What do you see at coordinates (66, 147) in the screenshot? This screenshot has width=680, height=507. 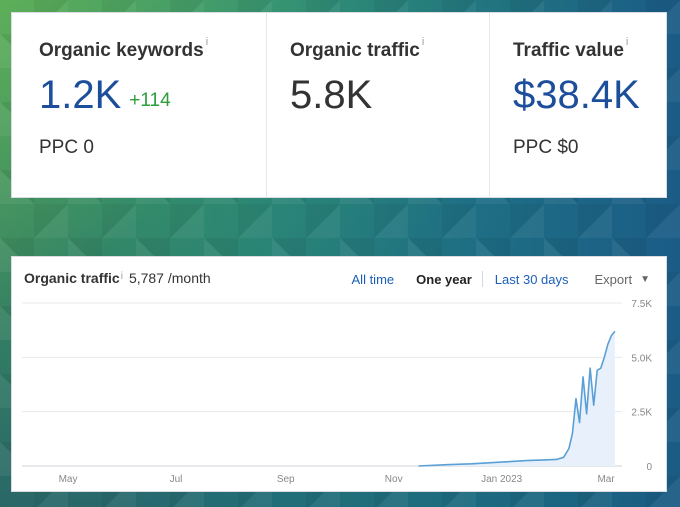 I see `metric-ppc: PPC 0` at bounding box center [66, 147].